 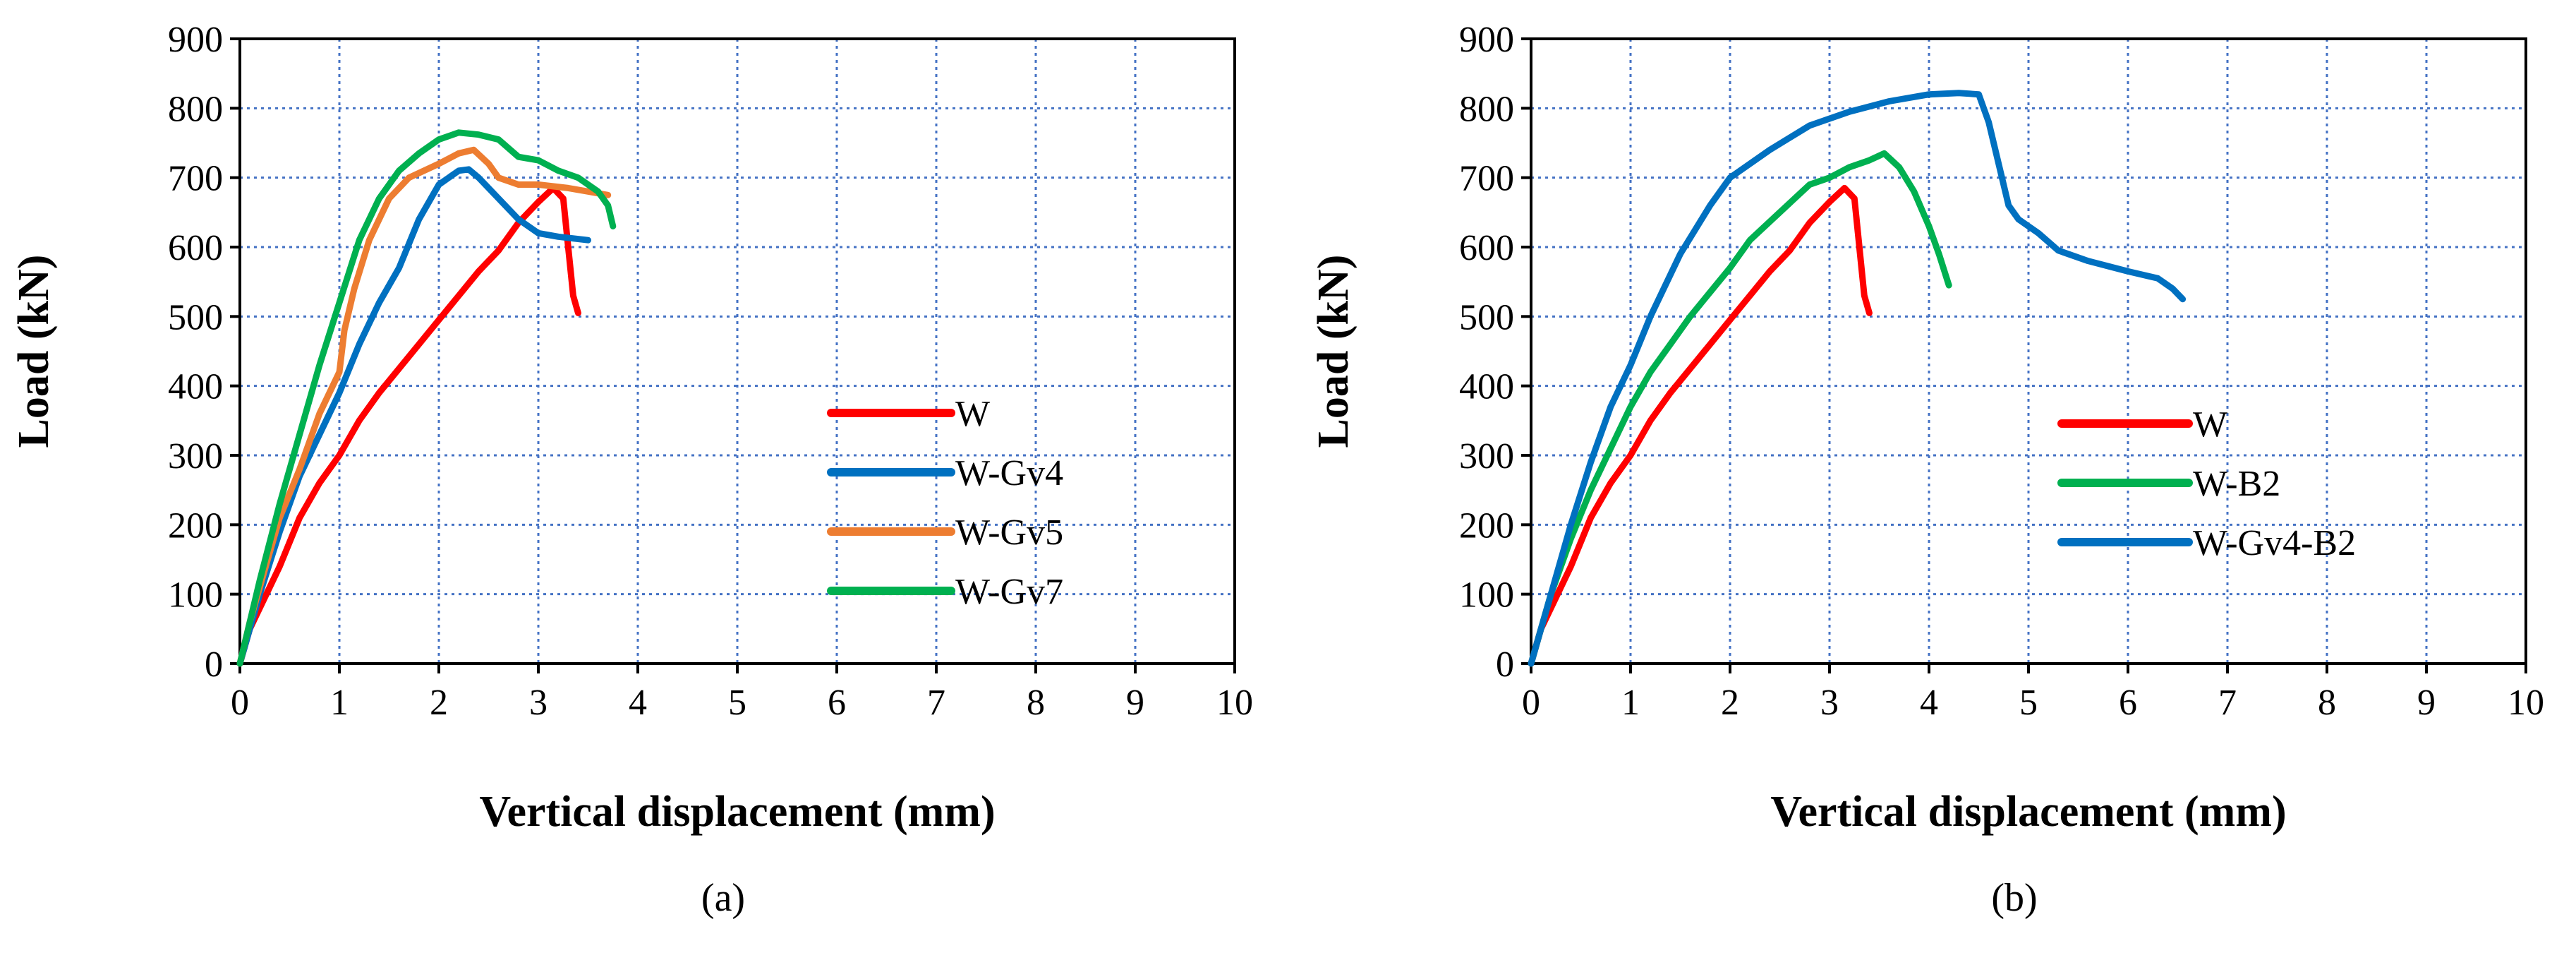 I want to click on series-line-w-b2, so click(x=1740, y=408).